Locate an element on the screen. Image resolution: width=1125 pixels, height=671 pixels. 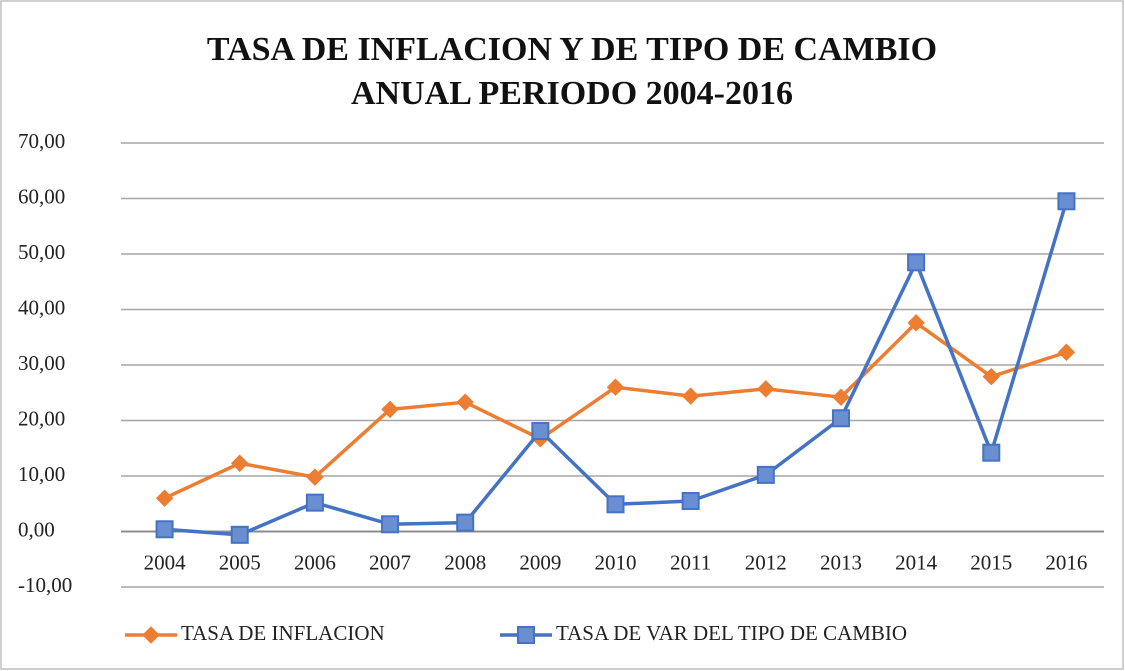
x-tick-label: 2016 is located at coordinates (1066, 562).